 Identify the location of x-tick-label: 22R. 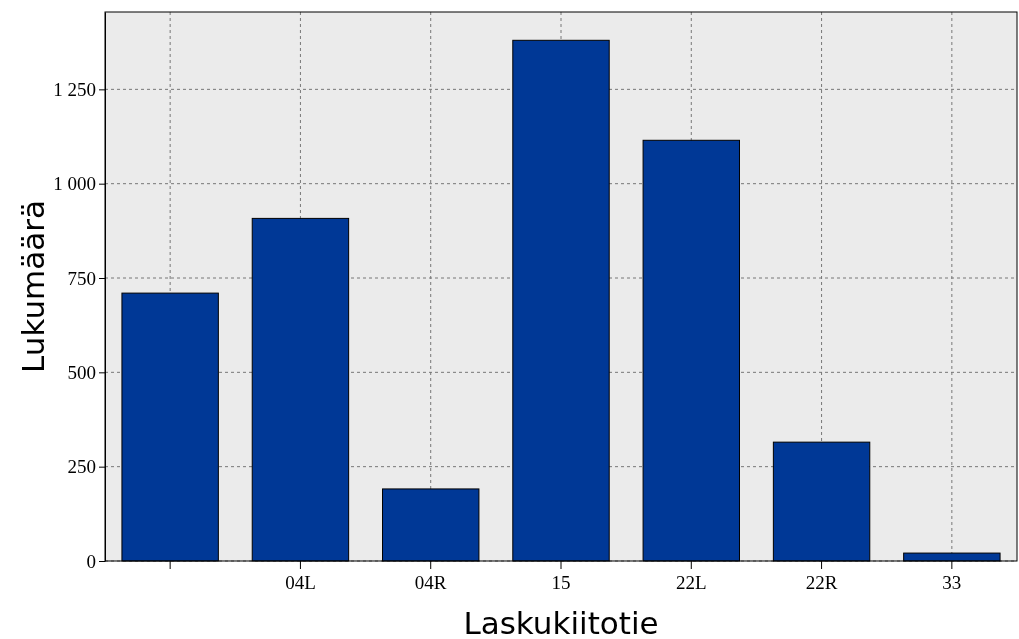
(821, 583).